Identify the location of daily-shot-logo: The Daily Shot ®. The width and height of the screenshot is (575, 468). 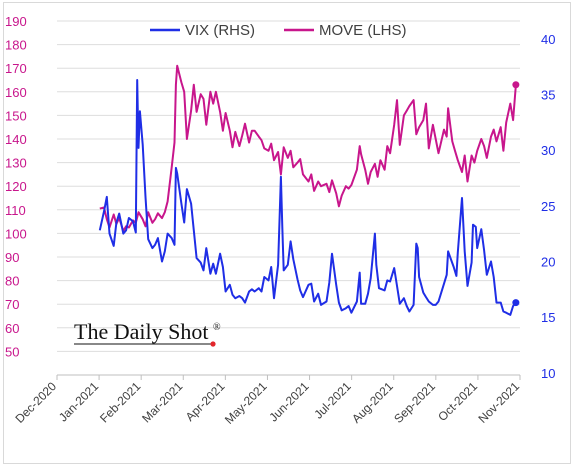
(147, 333).